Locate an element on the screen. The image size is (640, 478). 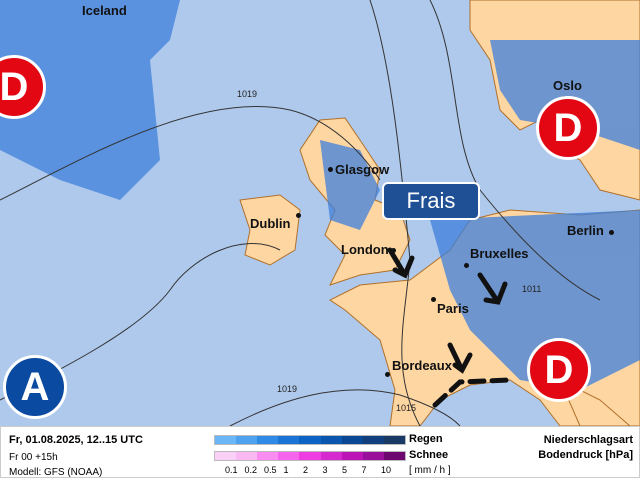
scale-tick-label: 0.2 is located at coordinates (251, 470).